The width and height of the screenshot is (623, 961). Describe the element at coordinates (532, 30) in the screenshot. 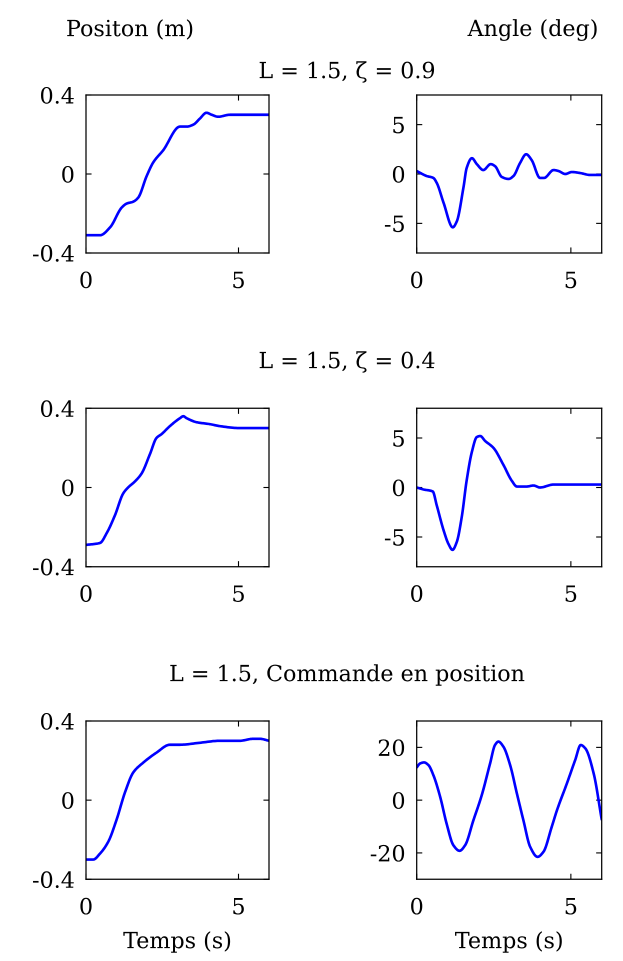

I see `y-axis-title: Angle (deg)` at that location.